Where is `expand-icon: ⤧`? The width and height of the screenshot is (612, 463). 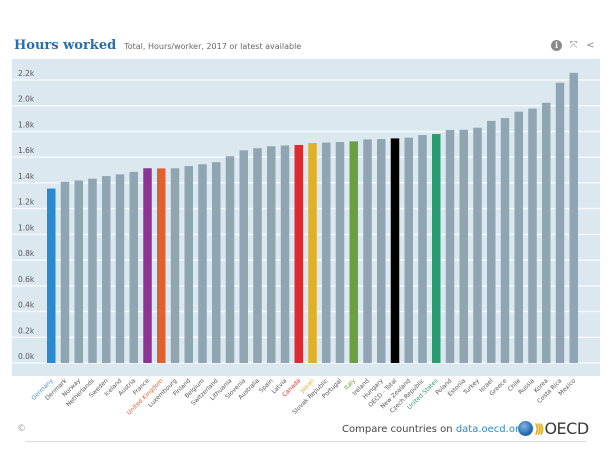
expand-icon: ⤧ is located at coordinates (573, 45).